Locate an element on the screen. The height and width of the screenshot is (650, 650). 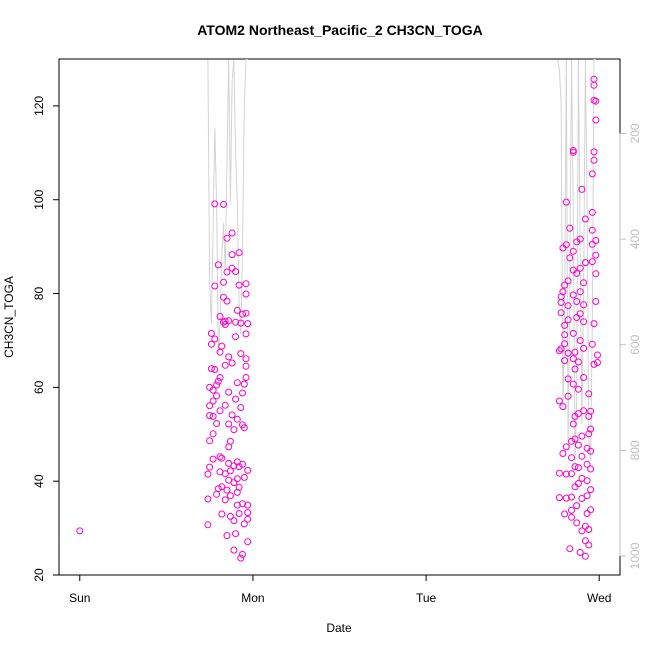
y2-tick-label: 800 is located at coordinates (635, 450).